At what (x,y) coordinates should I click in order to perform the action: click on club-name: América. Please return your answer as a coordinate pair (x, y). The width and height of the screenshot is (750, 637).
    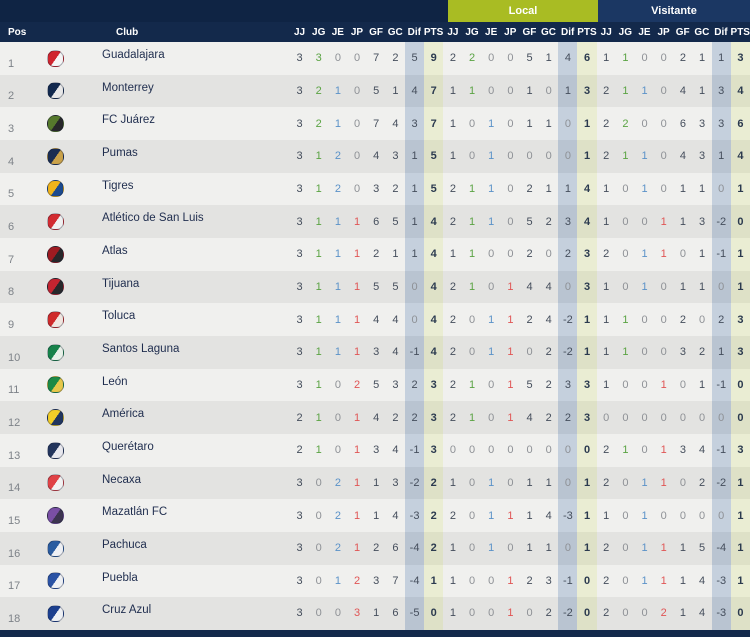
    Looking at the image, I should click on (123, 414).